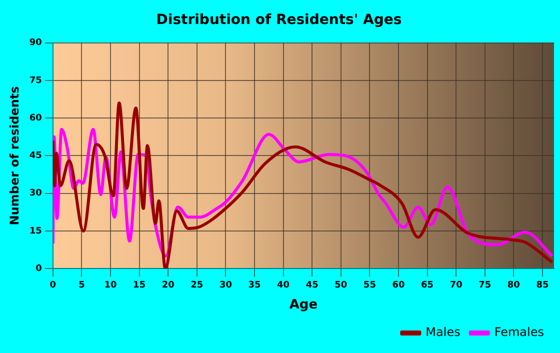 Image resolution: width=560 pixels, height=353 pixels. What do you see at coordinates (398, 285) in the screenshot?
I see `x-tick-label: 60` at bounding box center [398, 285].